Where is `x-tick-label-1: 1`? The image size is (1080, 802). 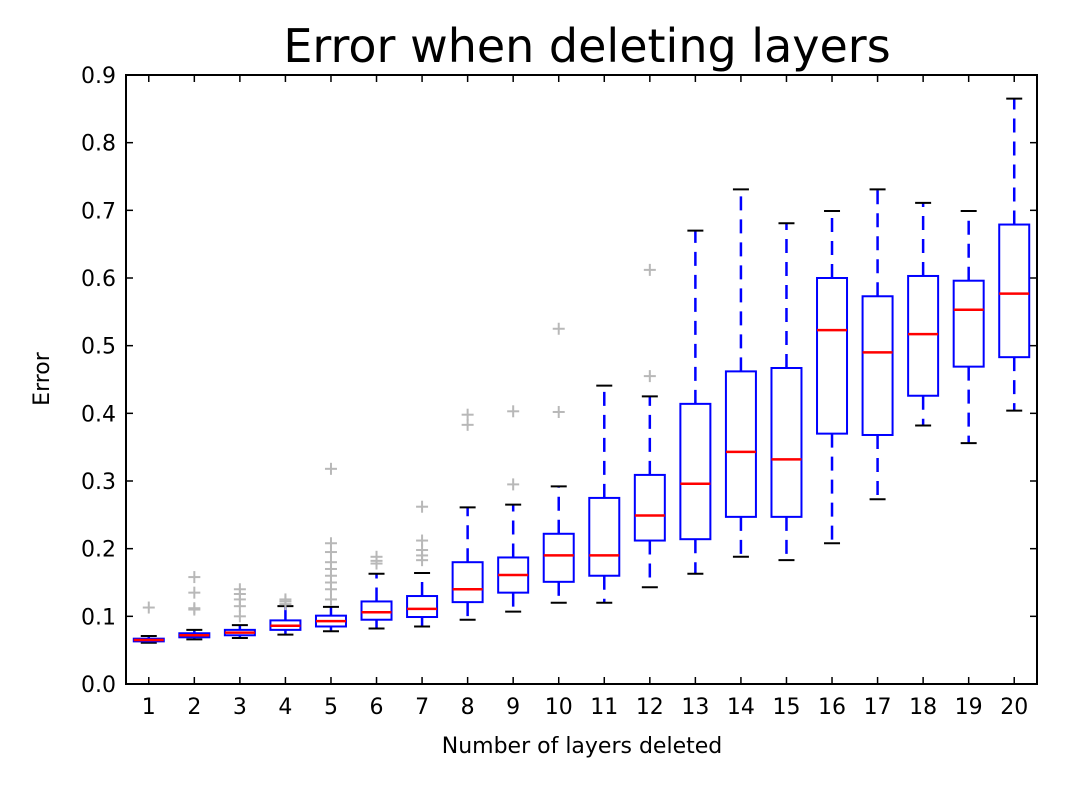 x-tick-label-1: 1 is located at coordinates (149, 707).